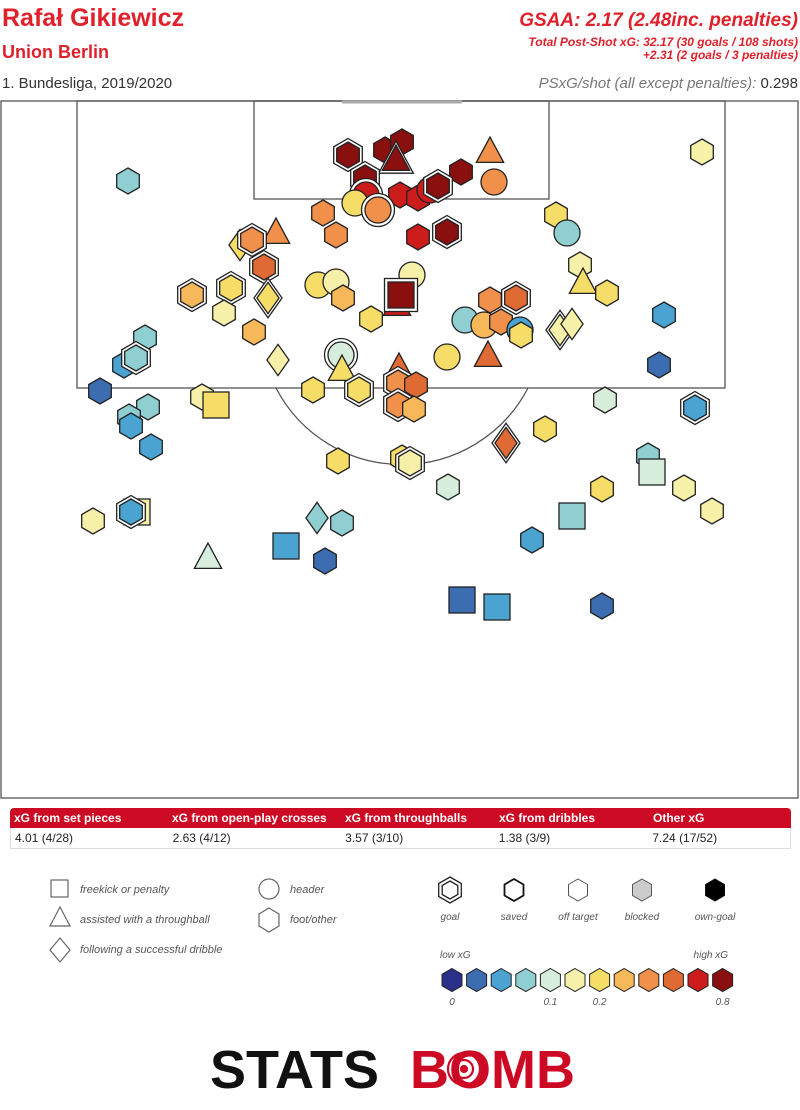  What do you see at coordinates (294, 1068) in the screenshot?
I see `logo-text-stats: STATS` at bounding box center [294, 1068].